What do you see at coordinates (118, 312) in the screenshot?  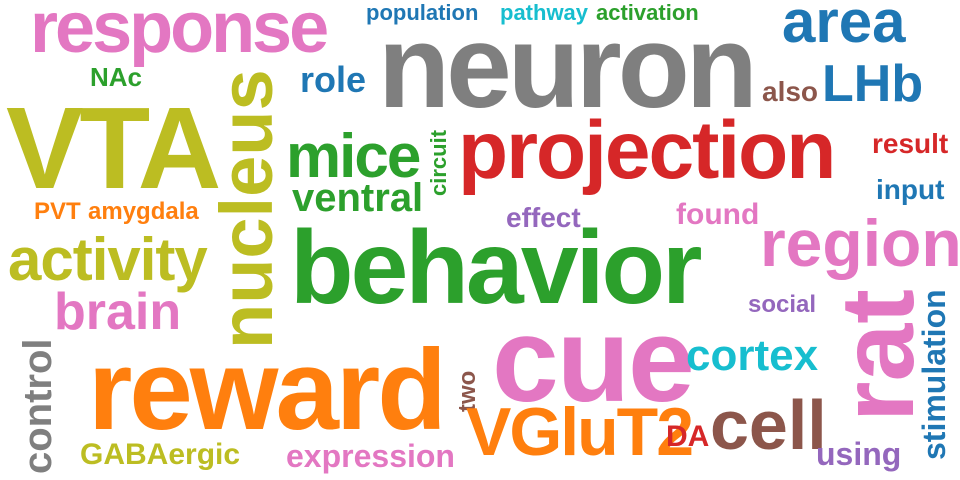 I see `word-brain: brain` at bounding box center [118, 312].